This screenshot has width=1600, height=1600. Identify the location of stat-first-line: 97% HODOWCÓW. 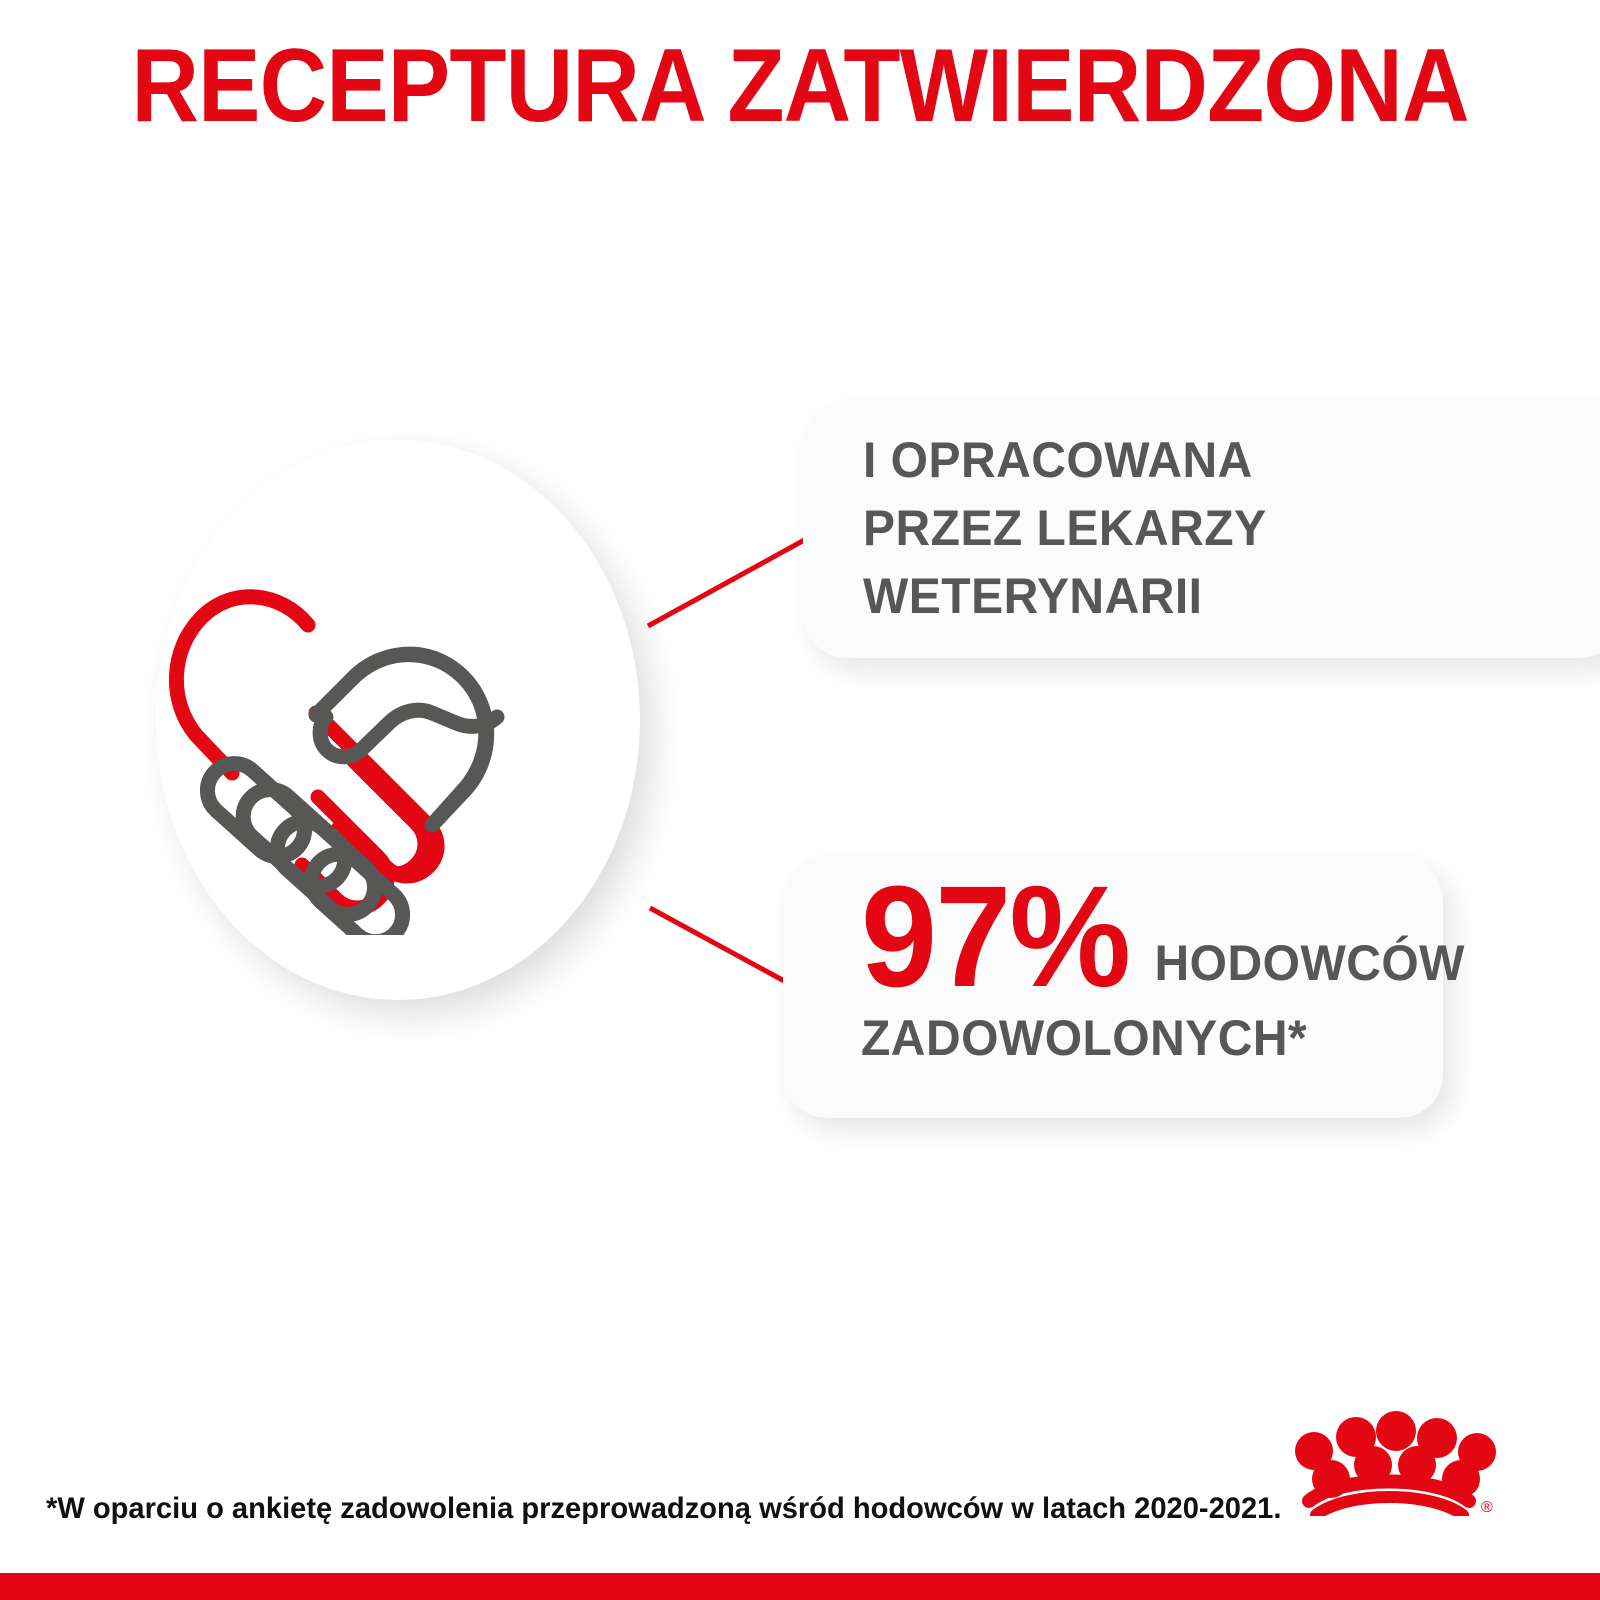
(1170, 936).